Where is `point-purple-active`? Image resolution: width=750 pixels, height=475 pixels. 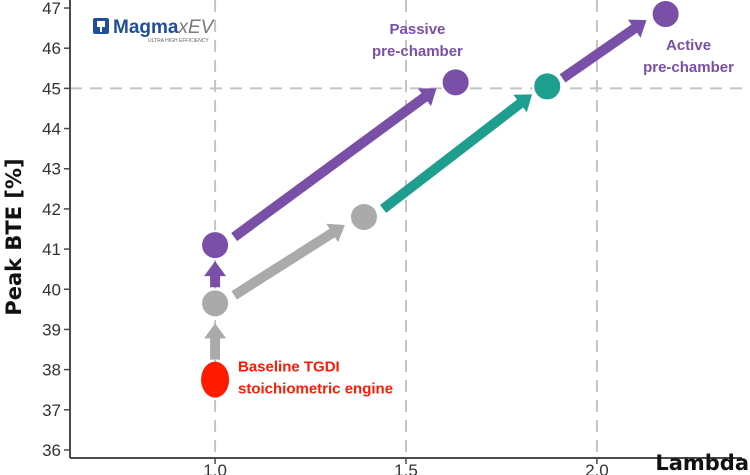
point-purple-active is located at coordinates (665, 15).